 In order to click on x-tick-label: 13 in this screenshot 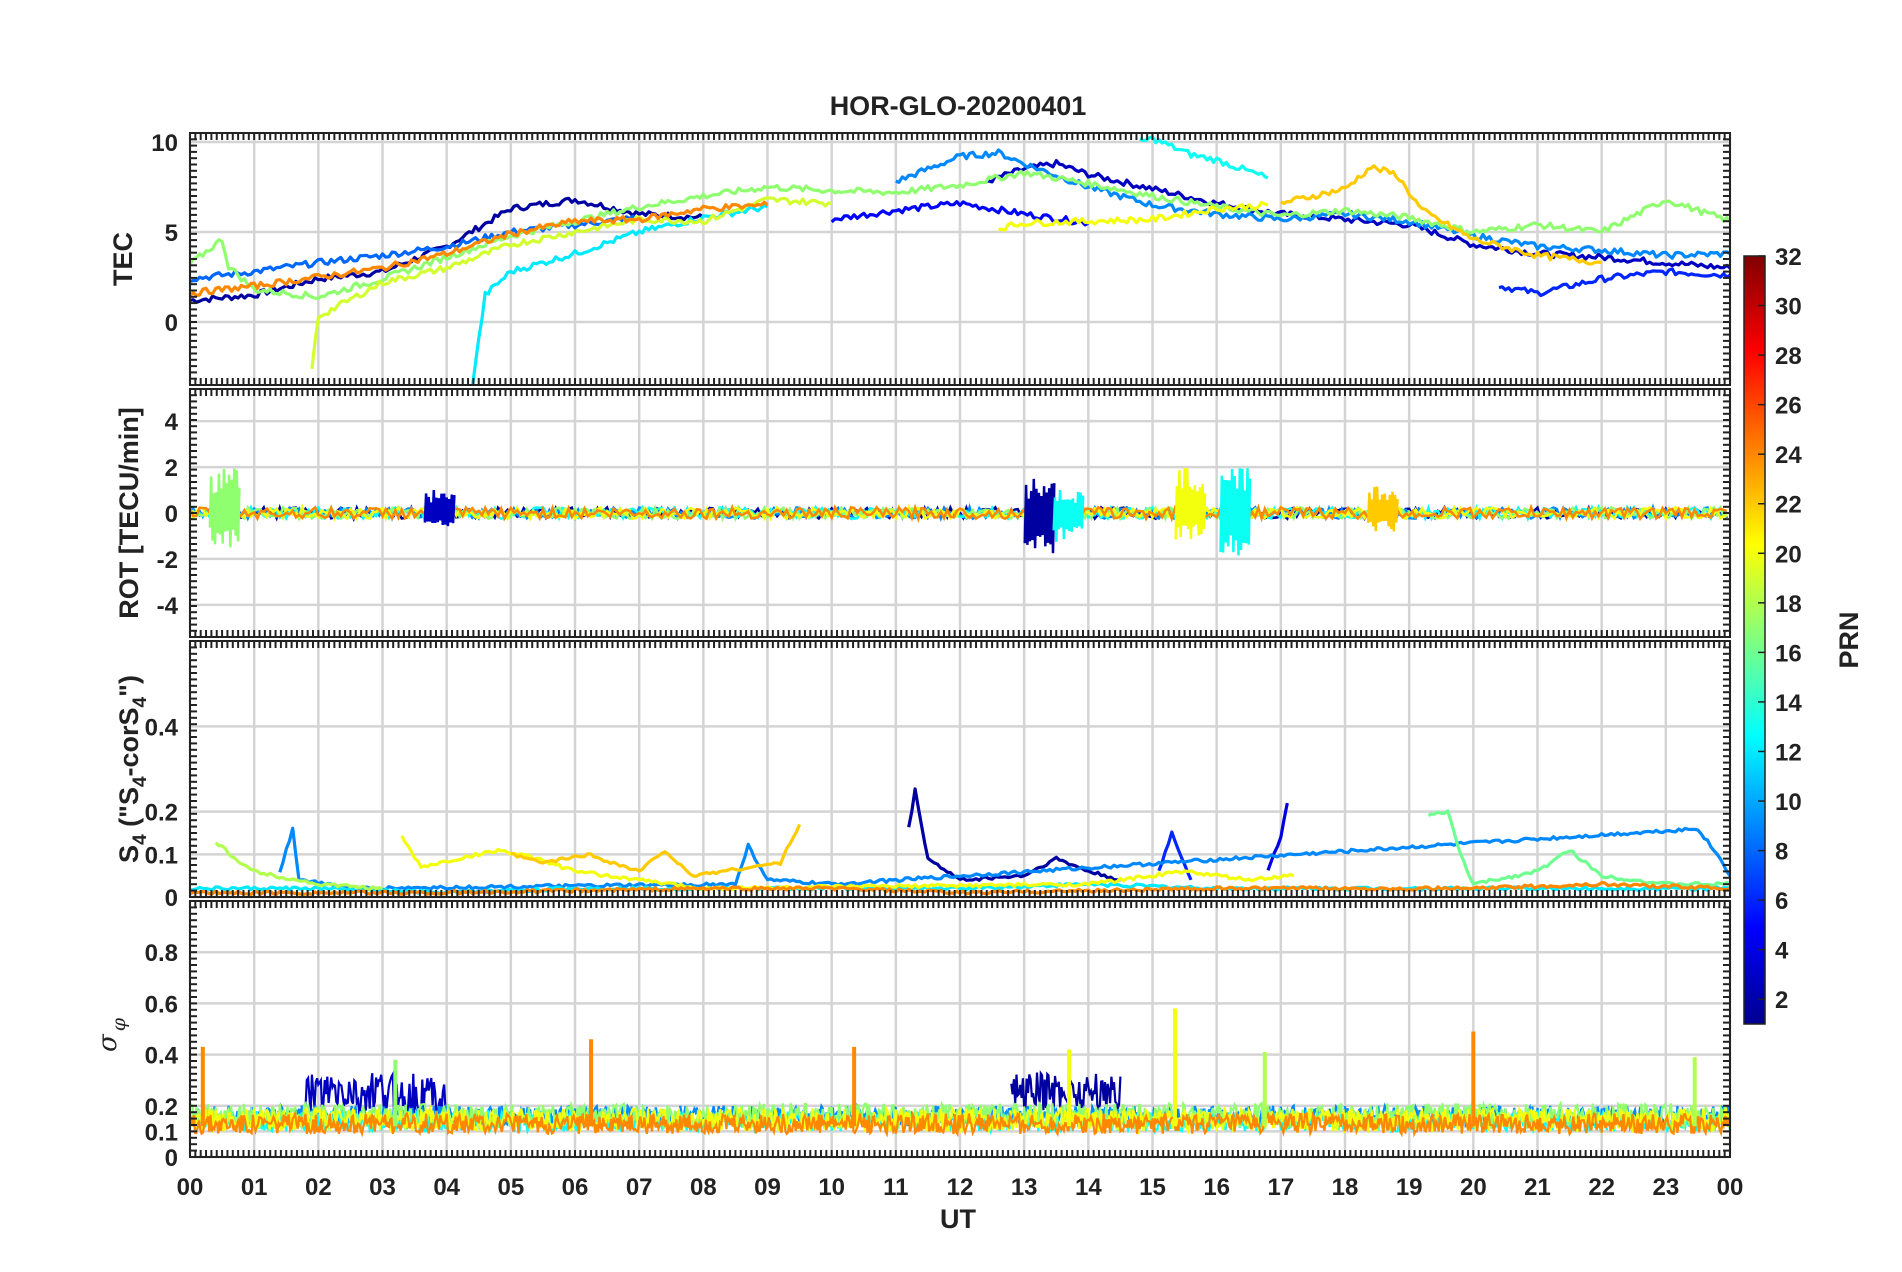, I will do `click(1024, 1187)`.